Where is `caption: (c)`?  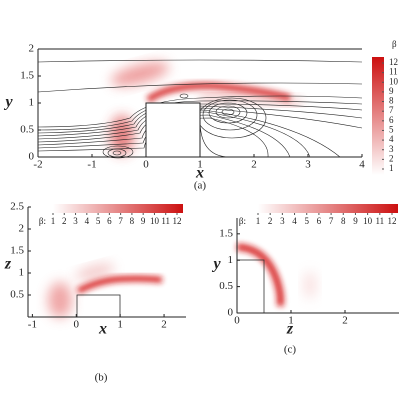 caption: (c) is located at coordinates (290, 350).